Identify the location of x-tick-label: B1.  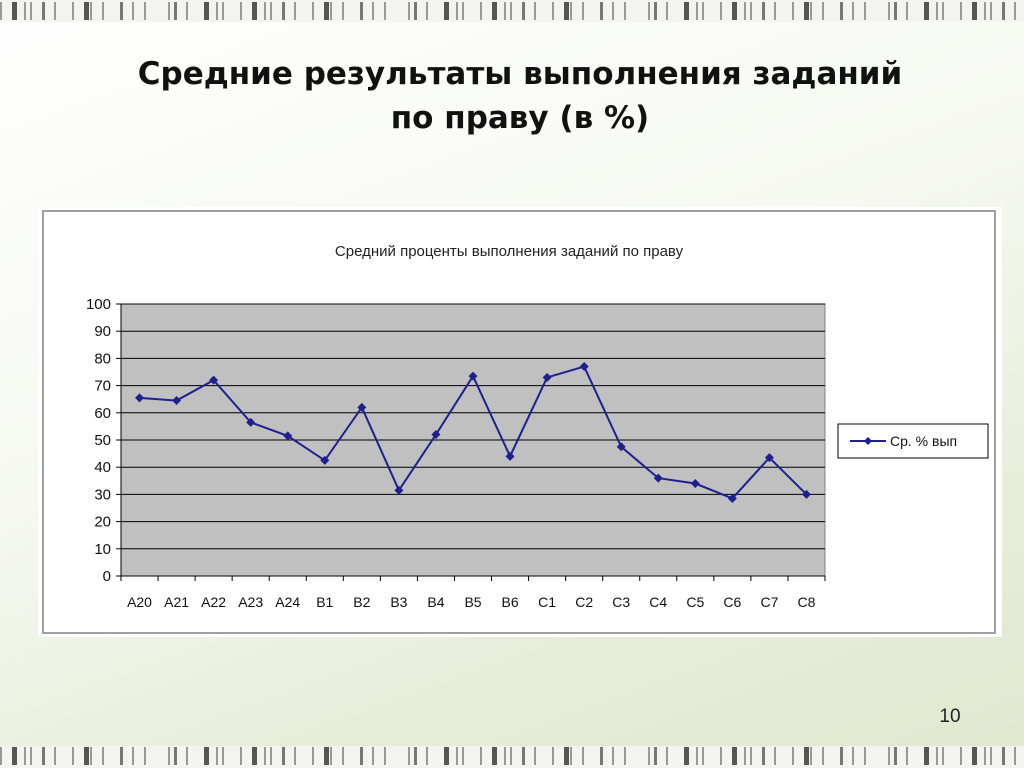
(324, 602).